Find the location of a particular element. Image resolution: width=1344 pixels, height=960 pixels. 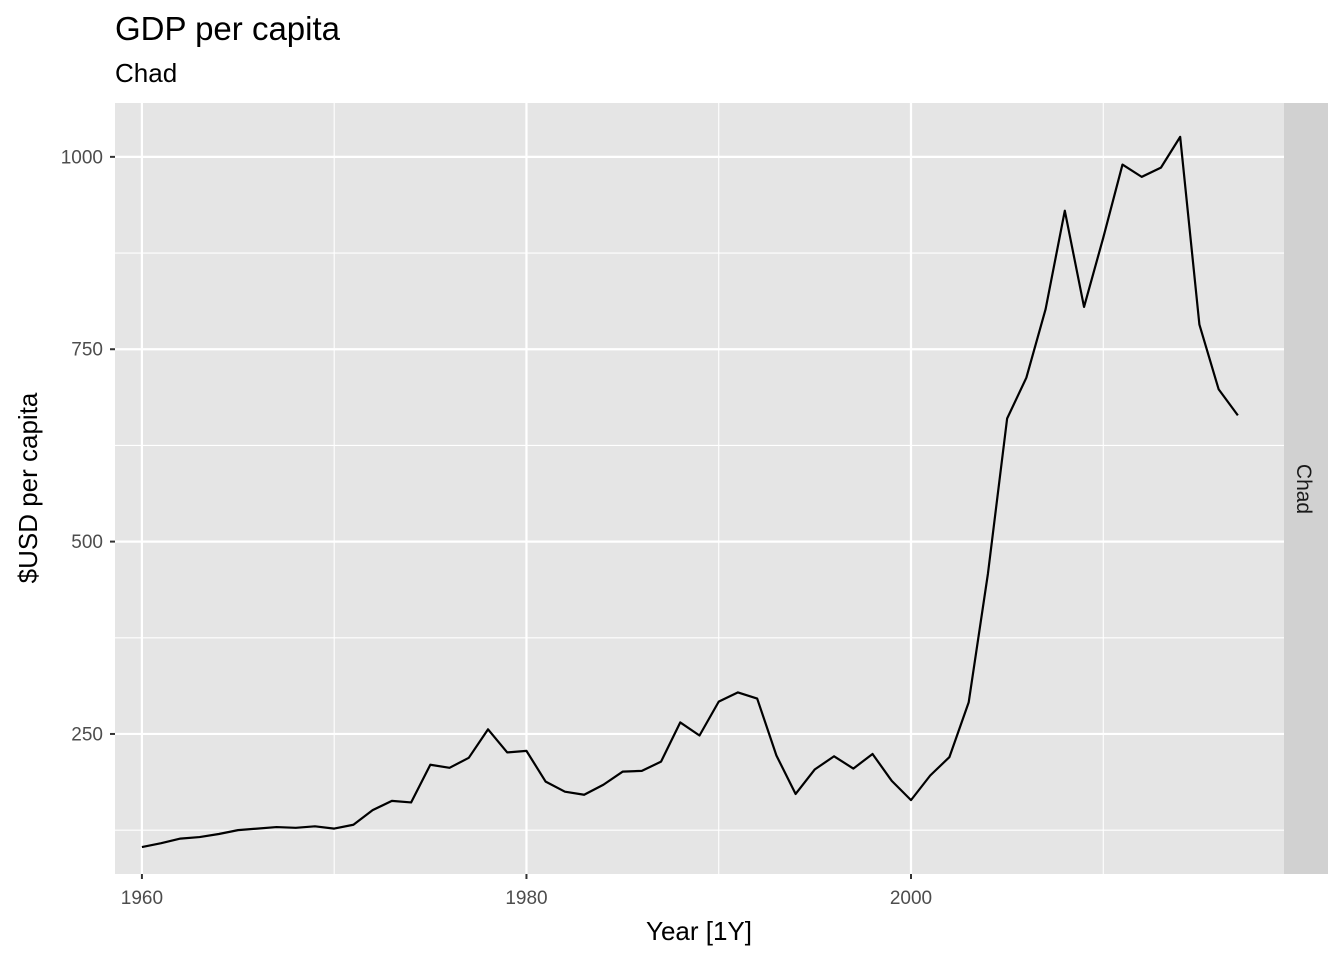

facet-strip-label: Chad is located at coordinates (1303, 489).